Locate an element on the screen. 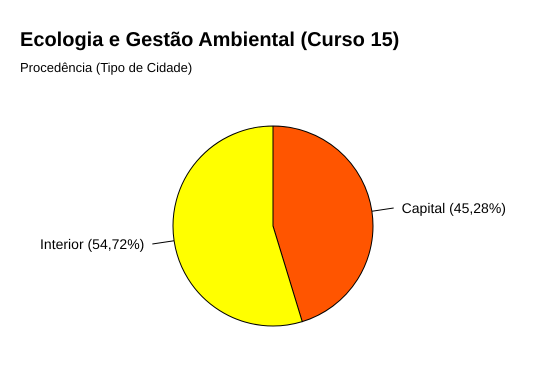 The image size is (536, 382). chart-title: Ecologia e Gestão Ambiental (Curso 15) is located at coordinates (210, 40).